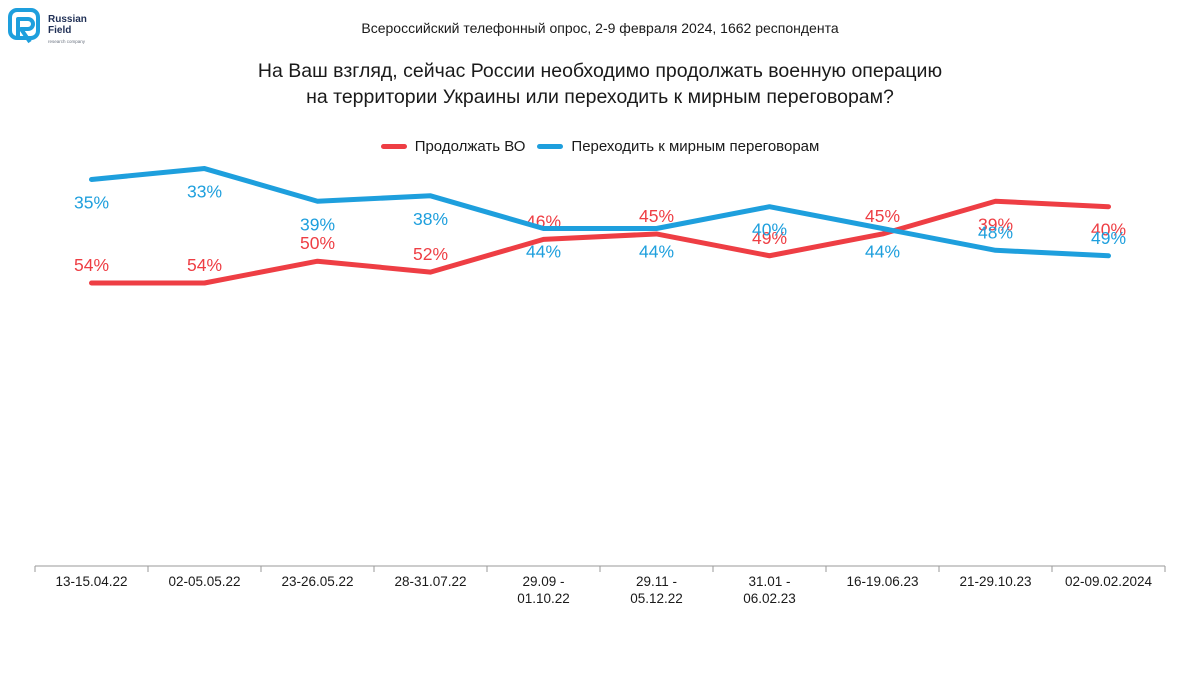  I want to click on x-tick-label: 02-09.02.2024, so click(1109, 581).